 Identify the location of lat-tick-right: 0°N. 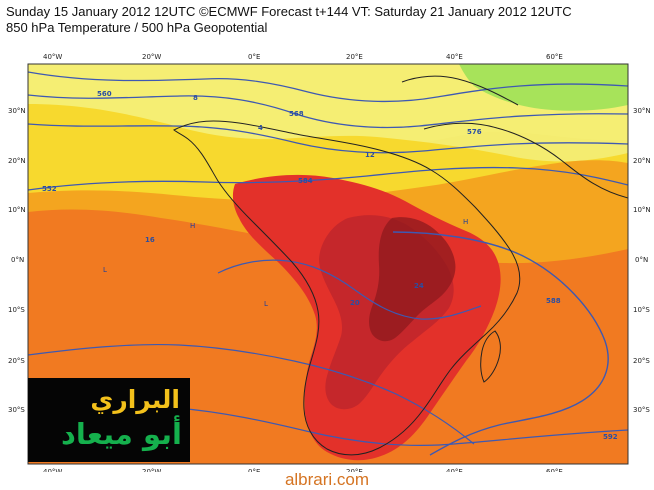
(641, 260).